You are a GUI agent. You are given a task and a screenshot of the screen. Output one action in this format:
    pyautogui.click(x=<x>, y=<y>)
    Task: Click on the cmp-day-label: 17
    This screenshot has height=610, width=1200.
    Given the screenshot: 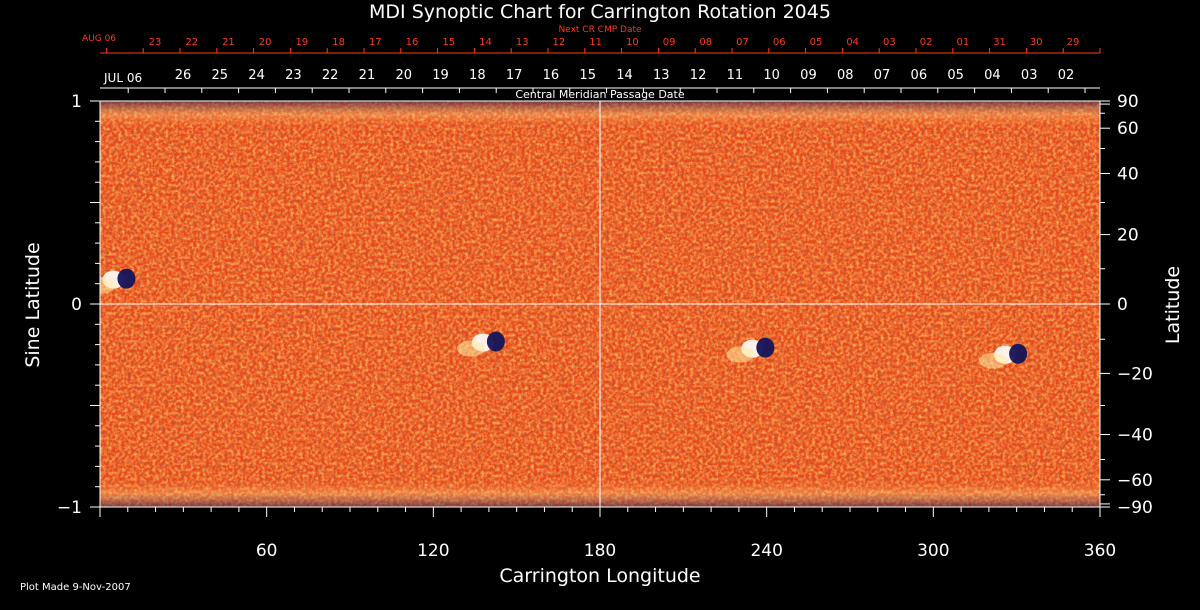 What is the action you would take?
    pyautogui.click(x=514, y=75)
    